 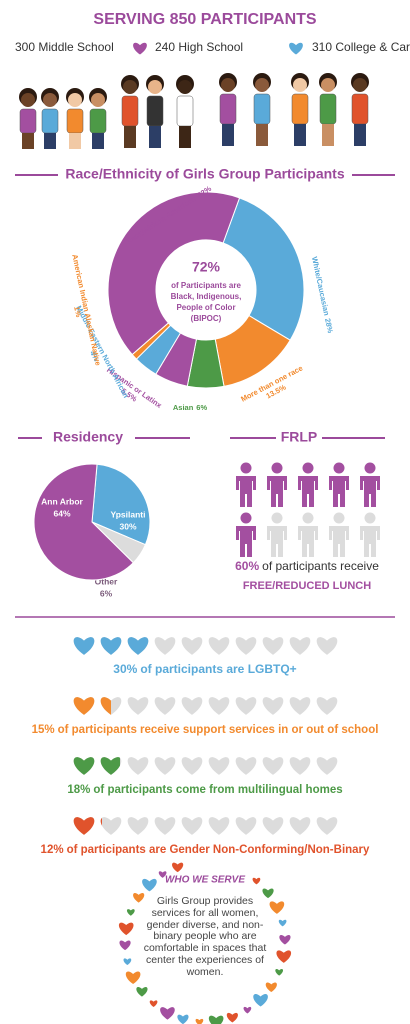 I want to click on center-text: People of Color, so click(x=205, y=307).